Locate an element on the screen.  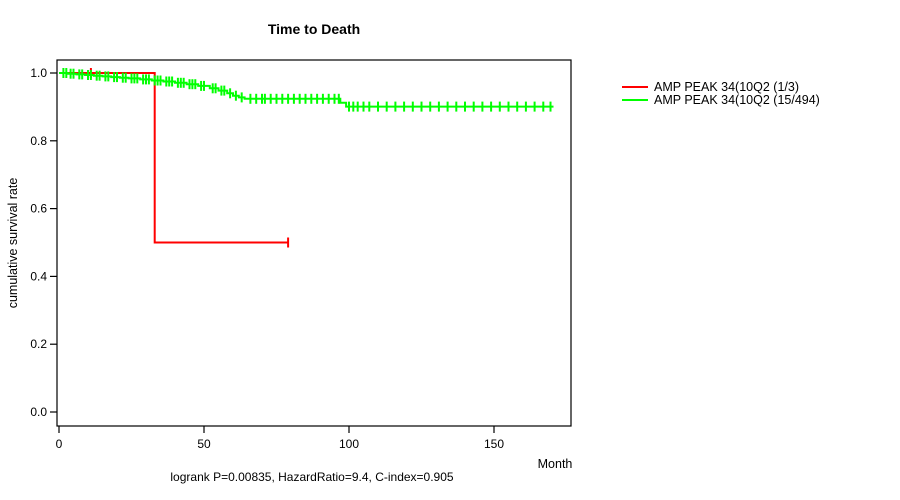
y-tick-label: 1.0 is located at coordinates (38, 73).